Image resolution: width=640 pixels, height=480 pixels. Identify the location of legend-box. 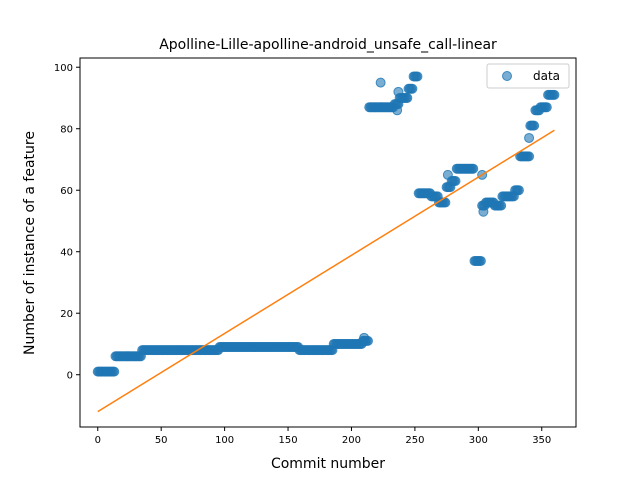
(528, 76).